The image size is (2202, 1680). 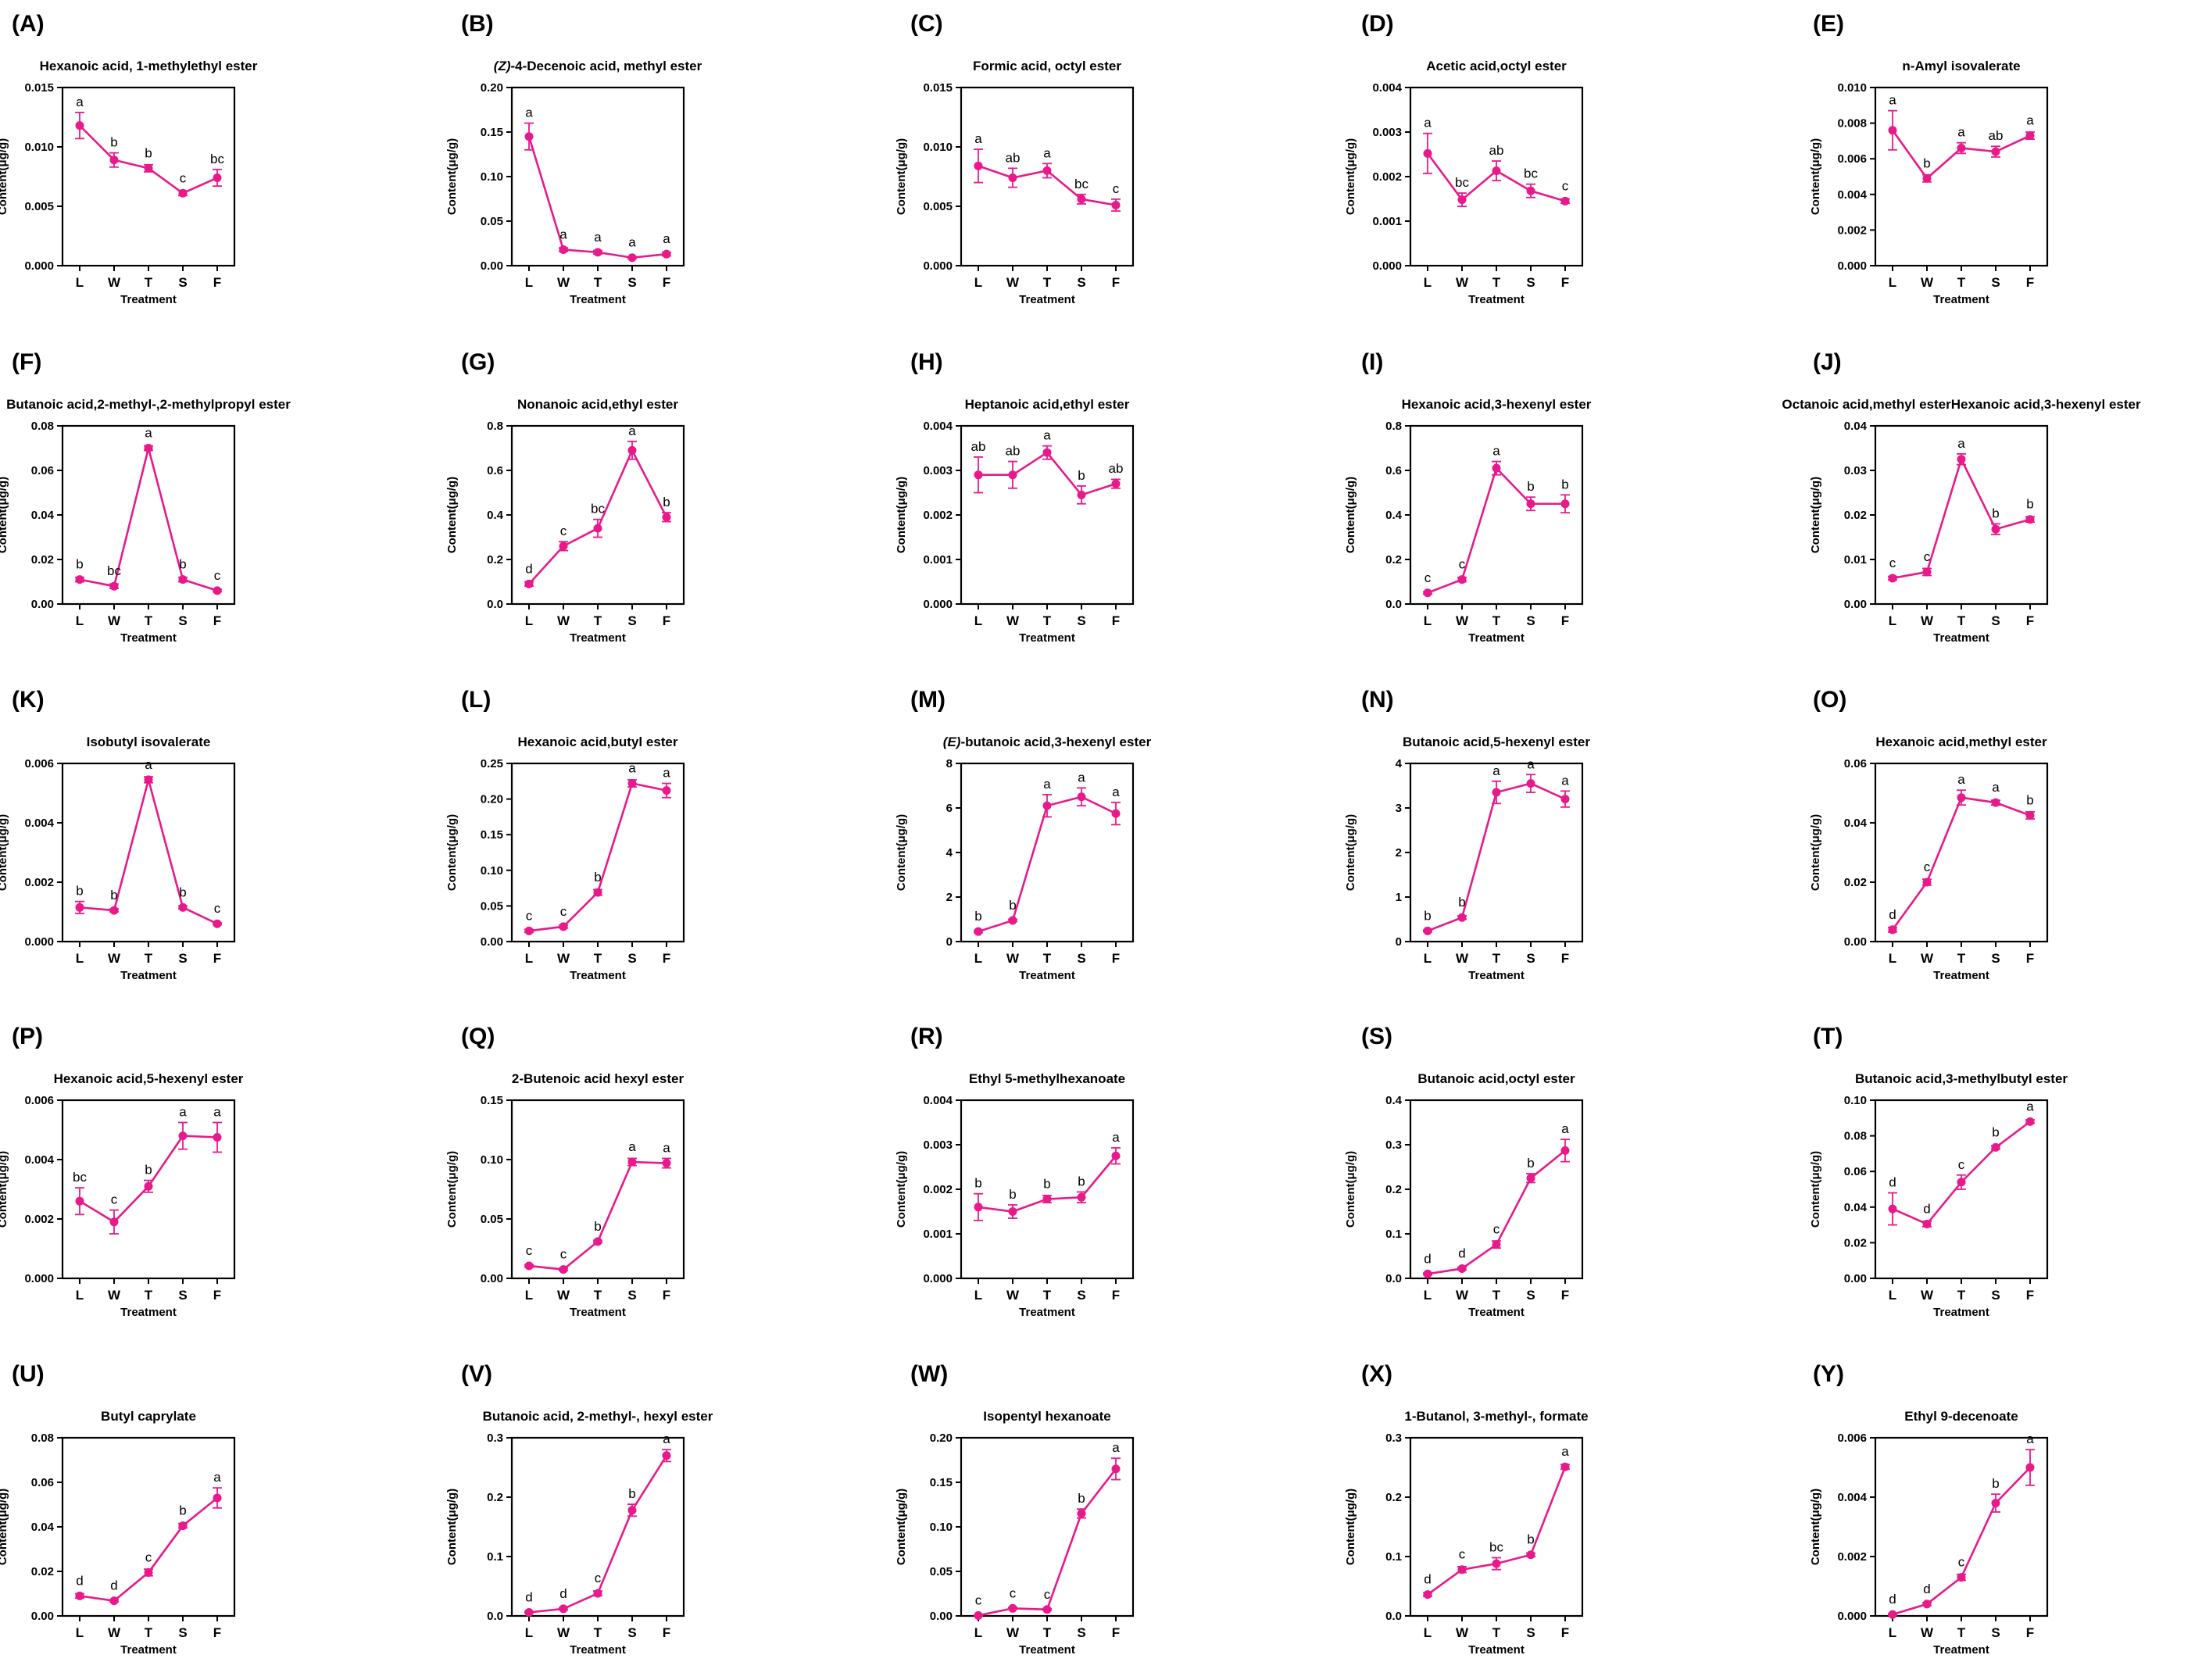 What do you see at coordinates (114, 570) in the screenshot?
I see `significance-letter: bc` at bounding box center [114, 570].